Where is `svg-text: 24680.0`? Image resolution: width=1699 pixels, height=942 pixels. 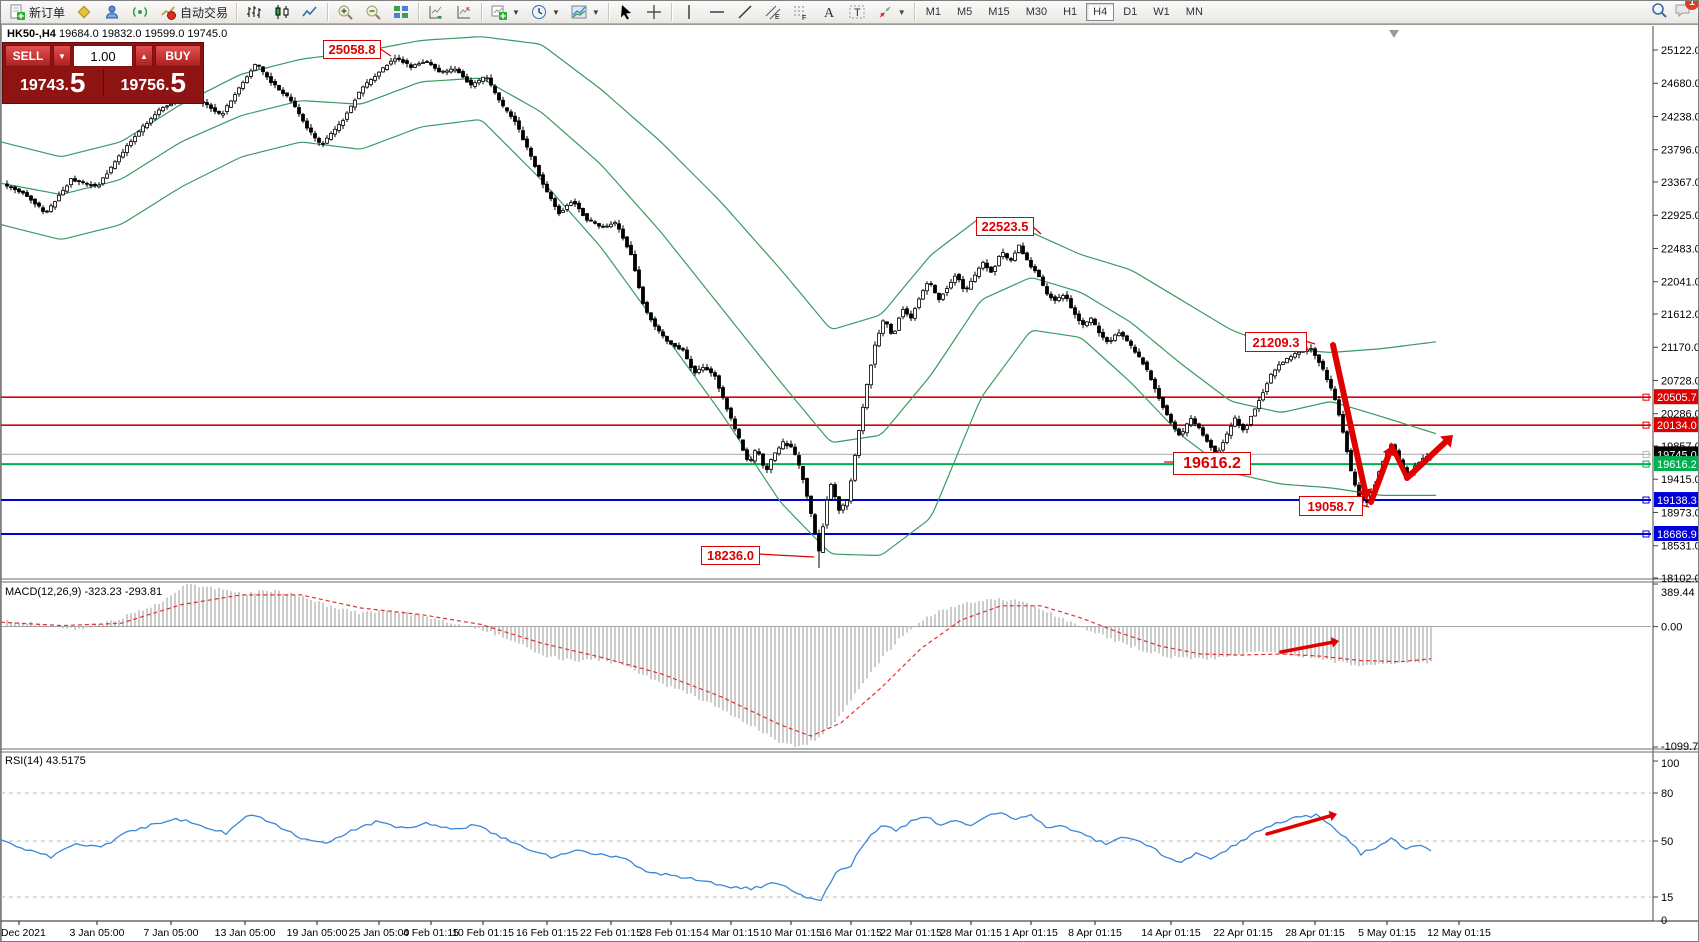 svg-text: 24680.0 is located at coordinates (1680, 84).